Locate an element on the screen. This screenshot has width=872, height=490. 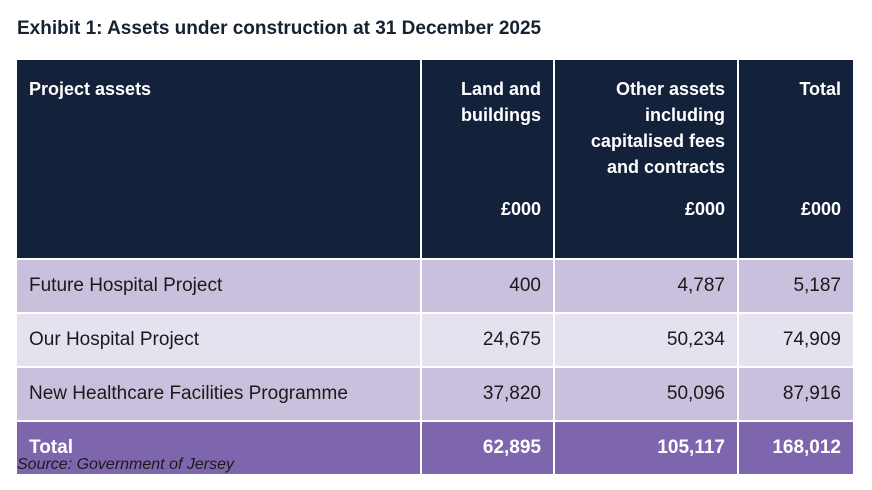
other-value-cell: 4,787 is located at coordinates (645, 285).